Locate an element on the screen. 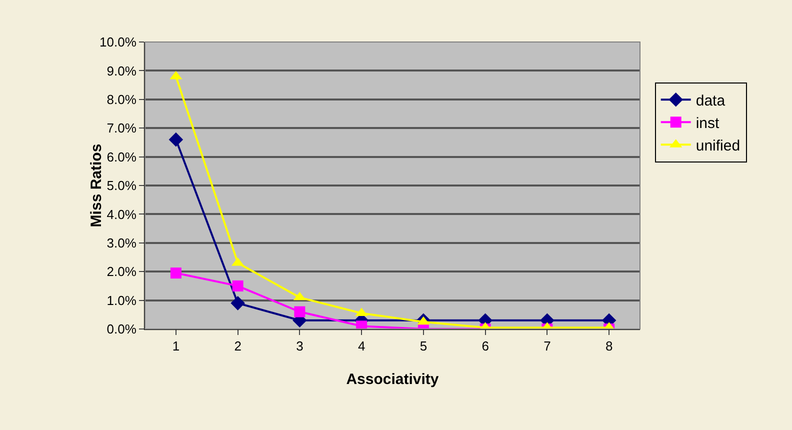  y-tick-label: 4.0% is located at coordinates (121, 214).